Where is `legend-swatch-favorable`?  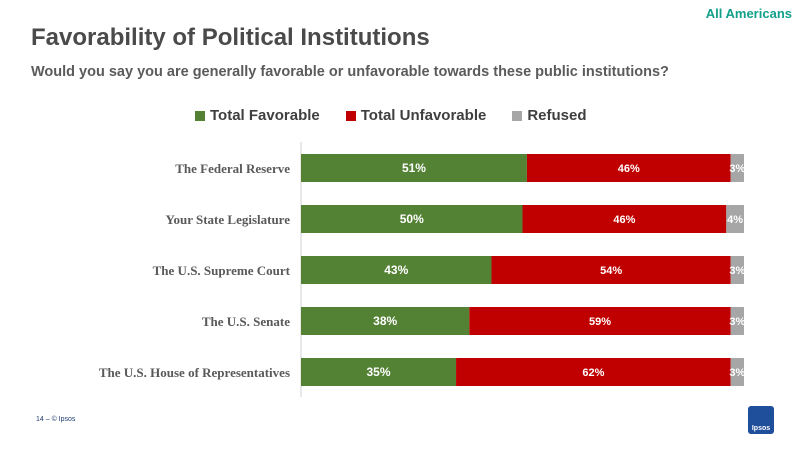 legend-swatch-favorable is located at coordinates (200, 115).